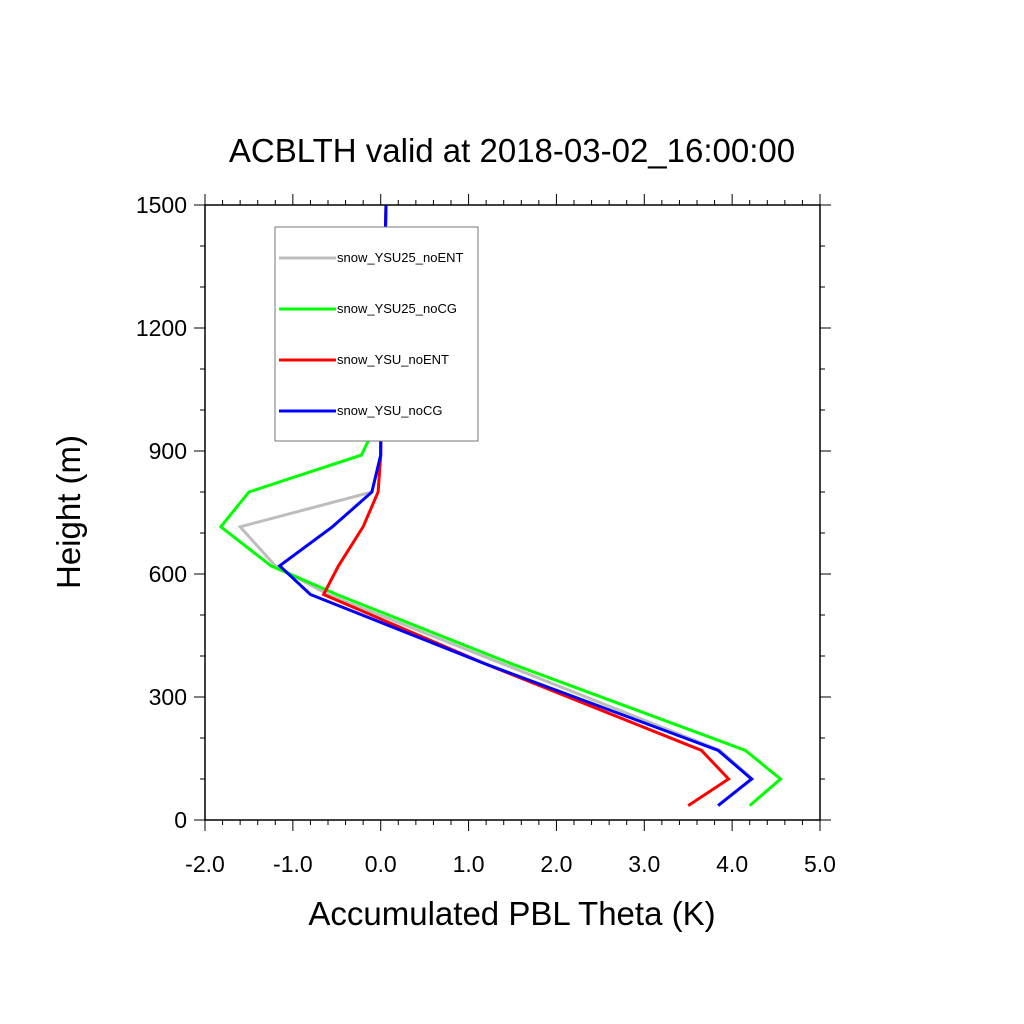 This screenshot has width=1024, height=1024. Describe the element at coordinates (556, 864) in the screenshot. I see `x-tick-label: 2.0` at that location.